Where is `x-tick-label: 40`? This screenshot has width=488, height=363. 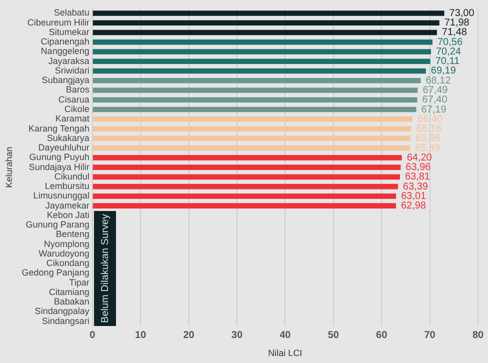
x-tick-label: 40 is located at coordinates (286, 335).